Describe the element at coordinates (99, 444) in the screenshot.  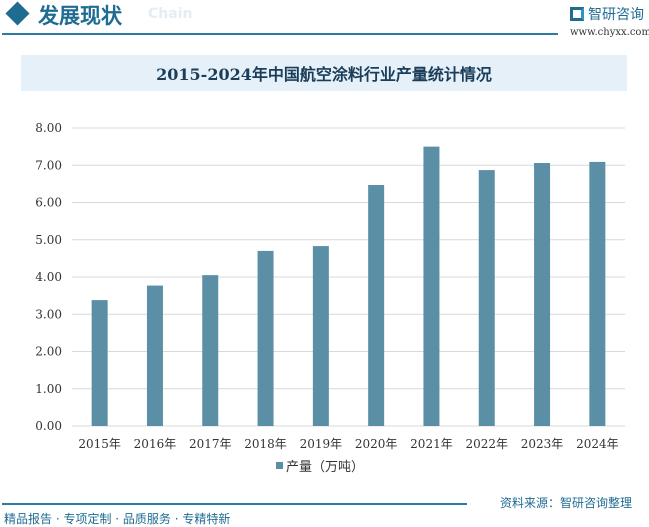
I see `x-tick-label: 2015年` at that location.